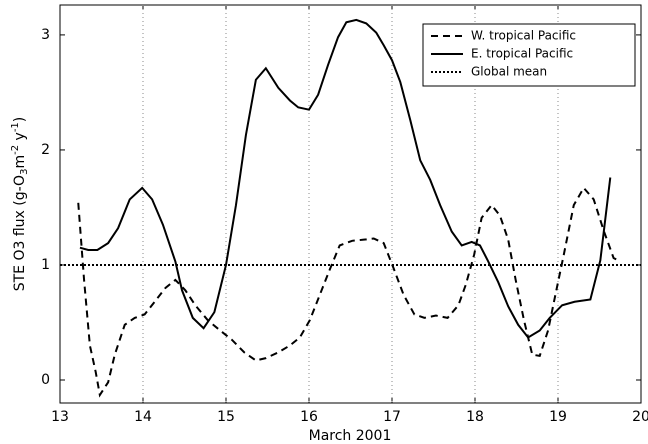  What do you see at coordinates (15, 127) in the screenshot?
I see `y-axis-label-part: -1` at bounding box center [15, 127].